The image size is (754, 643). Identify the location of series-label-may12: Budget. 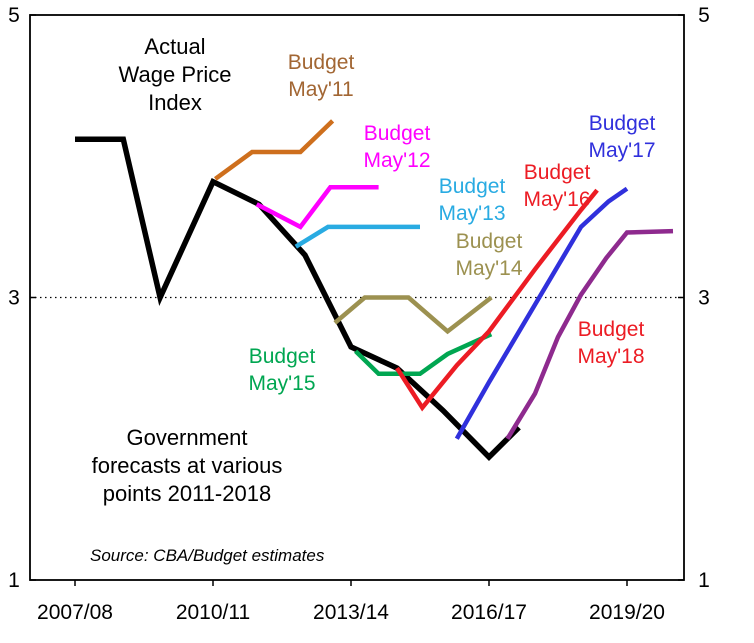
(397, 133).